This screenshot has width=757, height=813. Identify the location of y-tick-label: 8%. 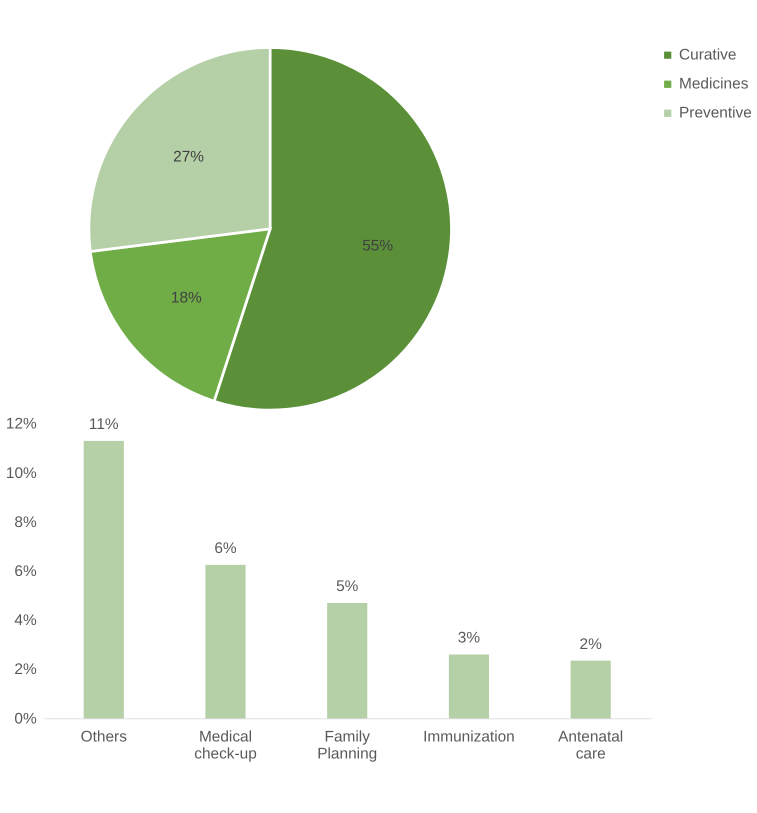
(26, 522).